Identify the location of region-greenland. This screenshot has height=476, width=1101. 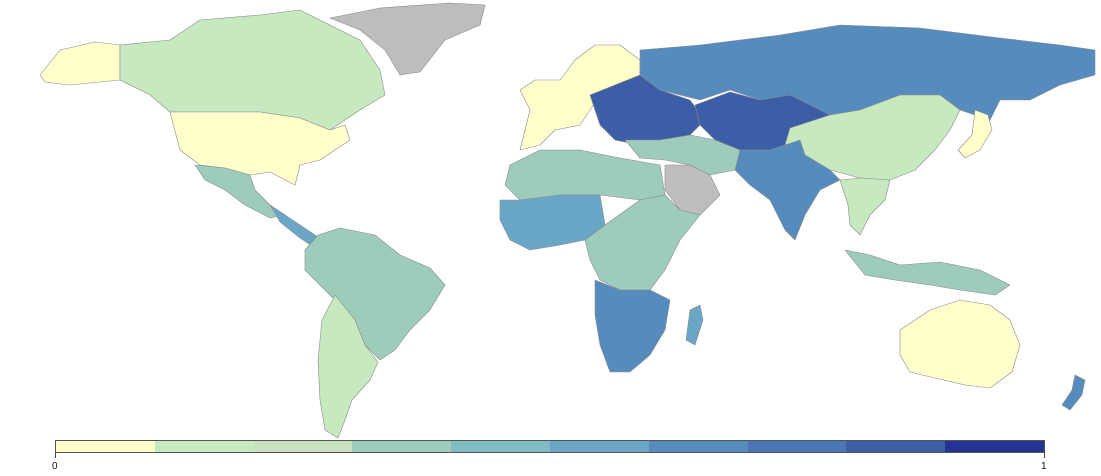
(407, 39).